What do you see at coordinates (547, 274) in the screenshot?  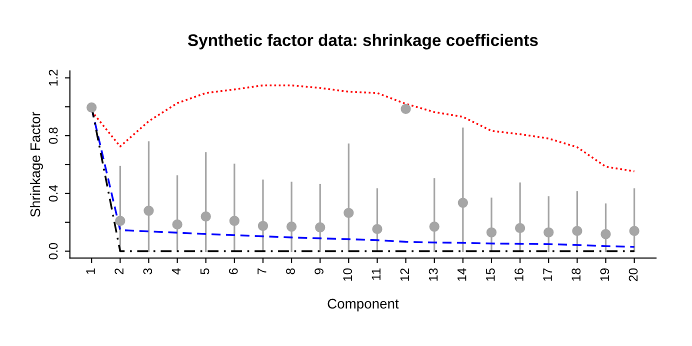 I see `x-tick-label: 17` at bounding box center [547, 274].